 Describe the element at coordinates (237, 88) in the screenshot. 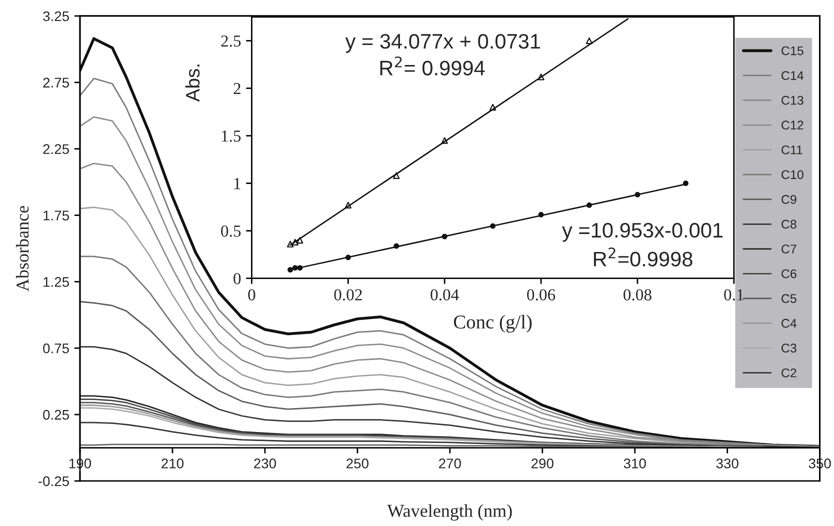

I see `y-tick-label: 2` at that location.